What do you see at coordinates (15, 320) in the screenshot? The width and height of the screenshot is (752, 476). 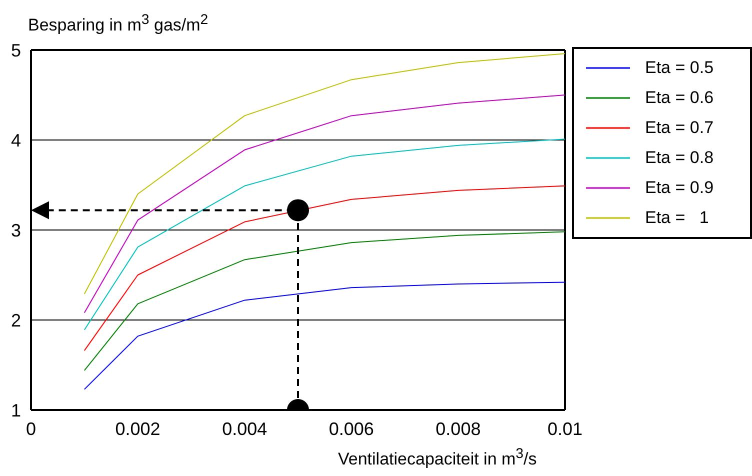 I see `y-tick-label: 2` at bounding box center [15, 320].